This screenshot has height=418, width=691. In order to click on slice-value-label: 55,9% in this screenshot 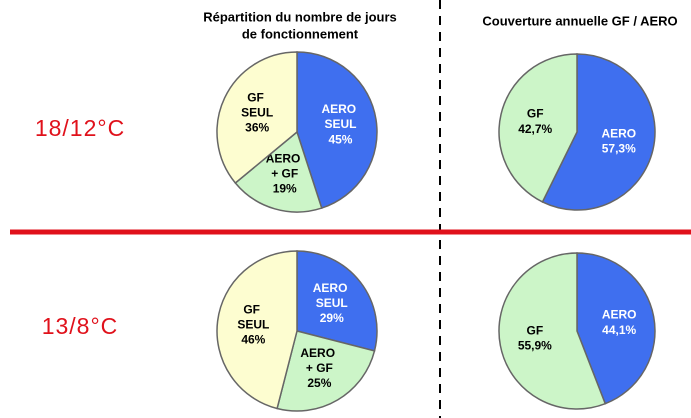, I will do `click(535, 346)`.